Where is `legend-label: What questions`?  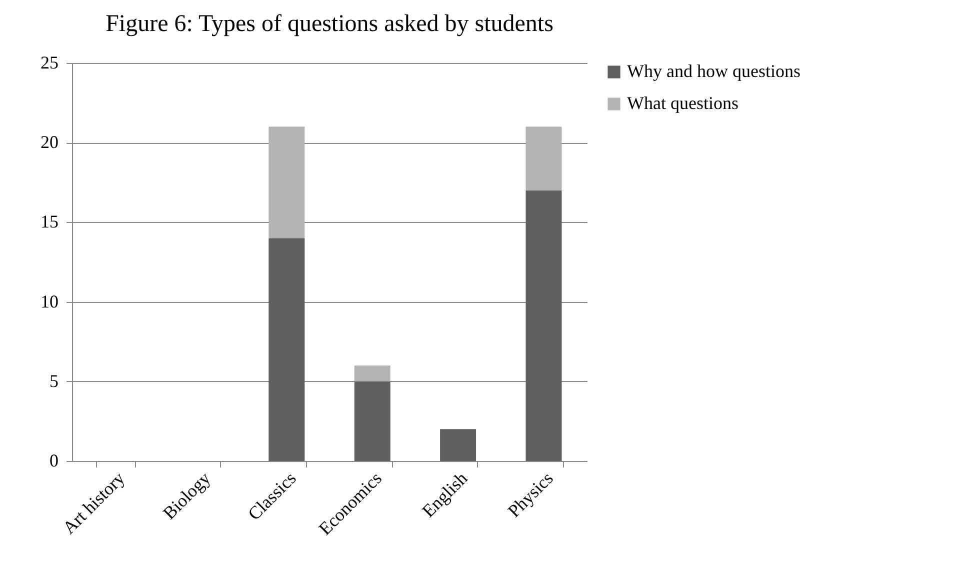 legend-label: What questions is located at coordinates (682, 103).